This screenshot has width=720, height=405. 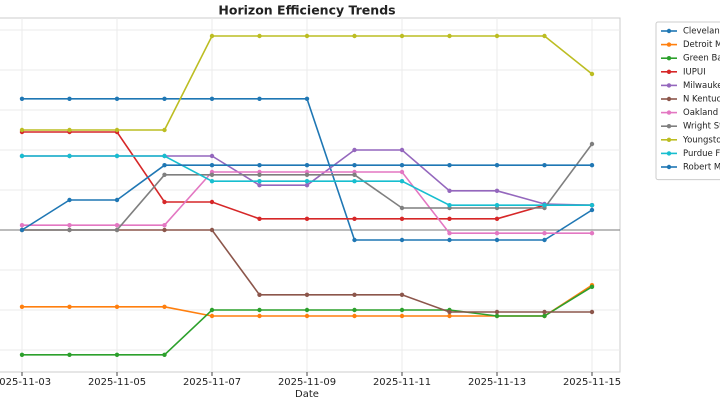 I want to click on legend-label: N Kentuc, so click(x=701, y=100).